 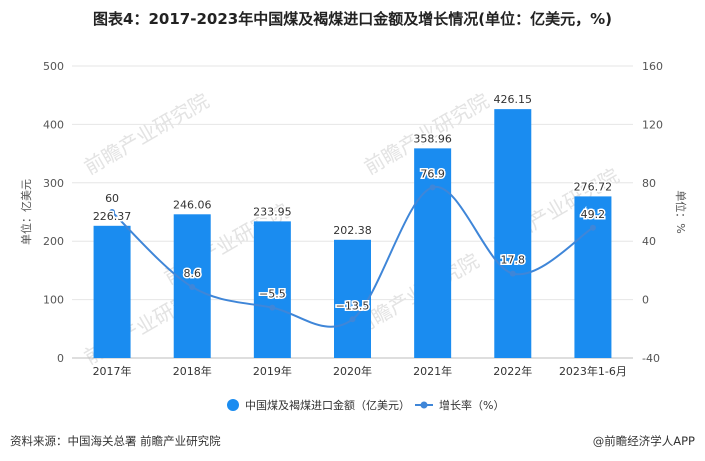 What do you see at coordinates (112, 216) in the screenshot?
I see `bar-value-label: 226.37` at bounding box center [112, 216].